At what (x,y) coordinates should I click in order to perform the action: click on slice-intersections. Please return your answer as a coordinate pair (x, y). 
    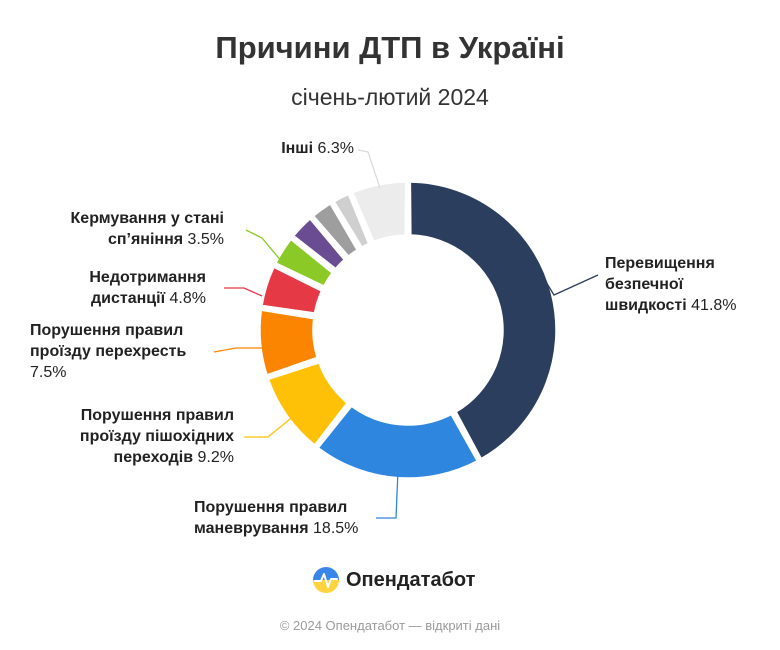
    Looking at the image, I should click on (288, 342).